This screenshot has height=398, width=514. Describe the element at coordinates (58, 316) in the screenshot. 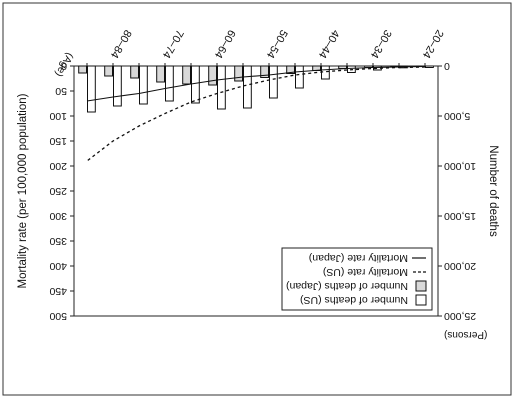

I see `right-axis-tick-label: 500` at that location.